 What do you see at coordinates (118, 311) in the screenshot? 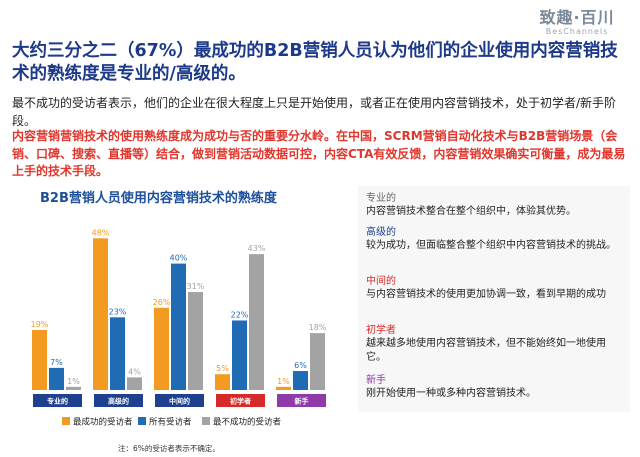
I see `bar-value-label: 23%` at bounding box center [118, 311].